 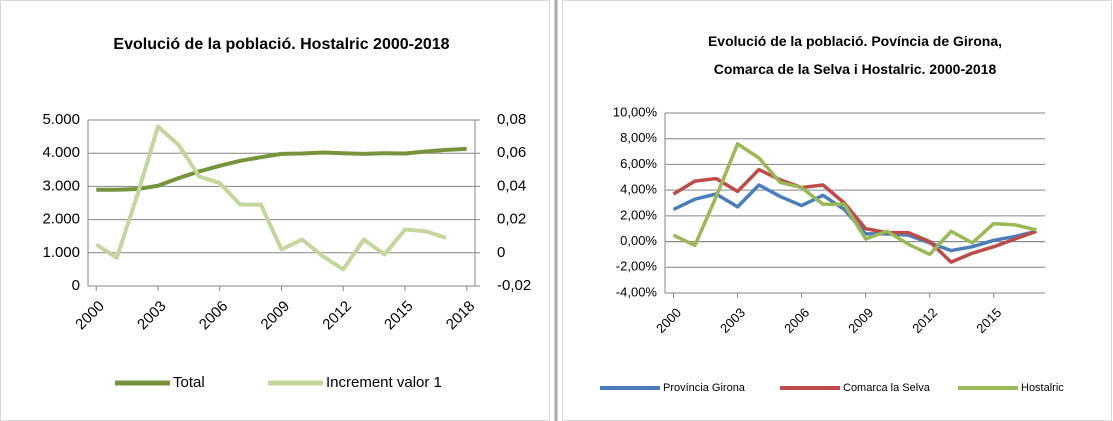 I want to click on y-tick-label: 4.000, so click(x=61, y=152).